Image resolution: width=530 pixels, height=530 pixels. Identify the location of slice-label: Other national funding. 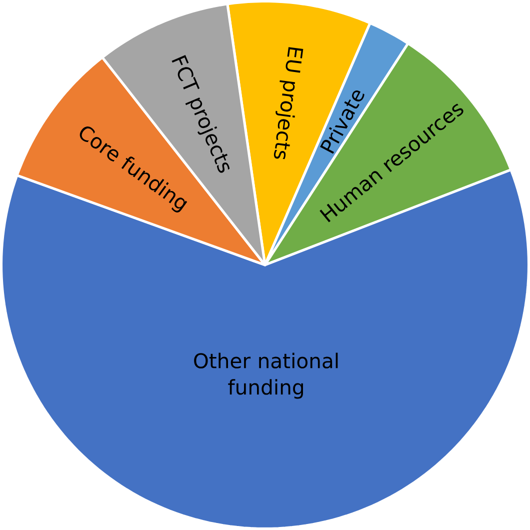
(266, 375).